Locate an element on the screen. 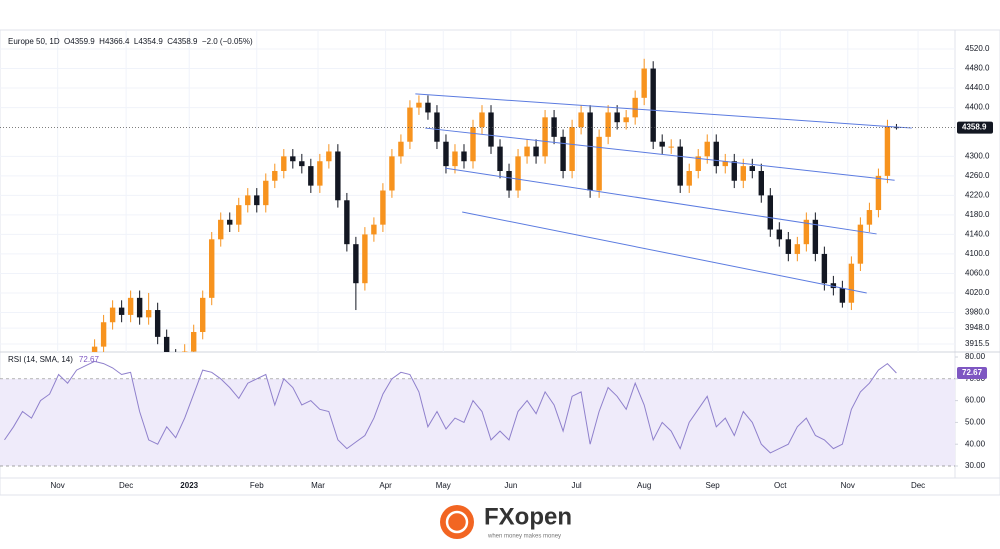  x-tick-label: Oct is located at coordinates (780, 485).